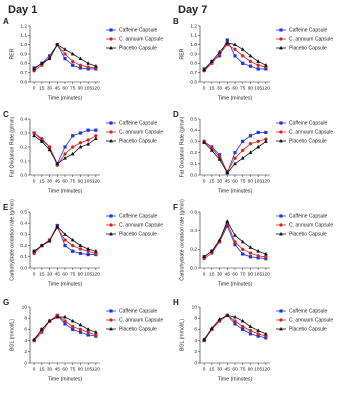  Describe the element at coordinates (138, 311) in the screenshot. I see `legend-label: Caffeine Capsule` at that location.